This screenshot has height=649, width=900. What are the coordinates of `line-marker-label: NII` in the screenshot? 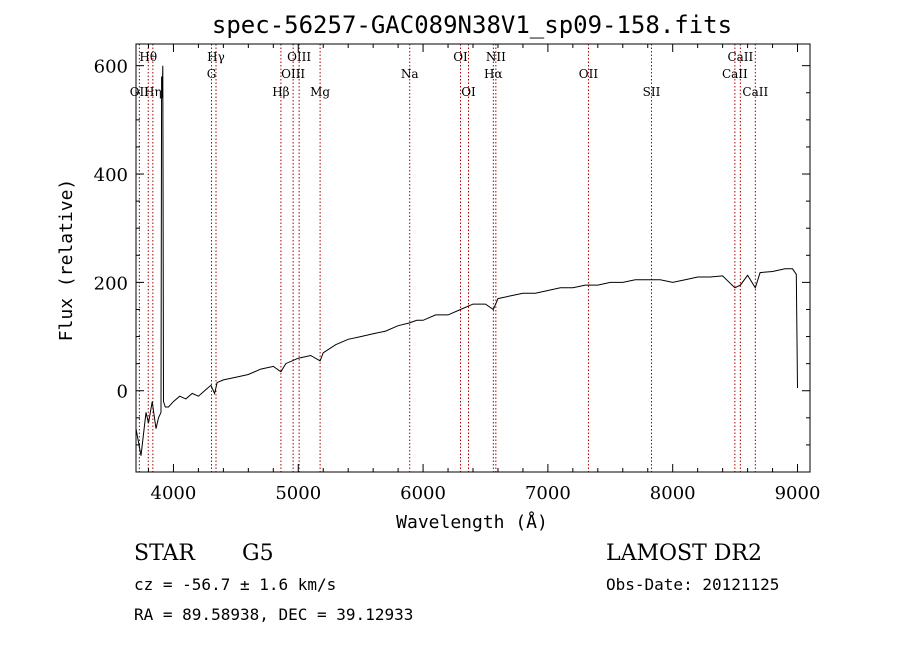 It's located at (496, 57).